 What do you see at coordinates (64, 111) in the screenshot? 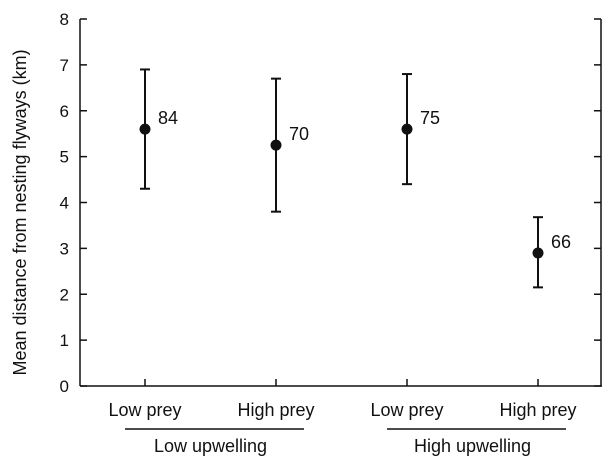
I see `y-tick-label: 6` at bounding box center [64, 111].